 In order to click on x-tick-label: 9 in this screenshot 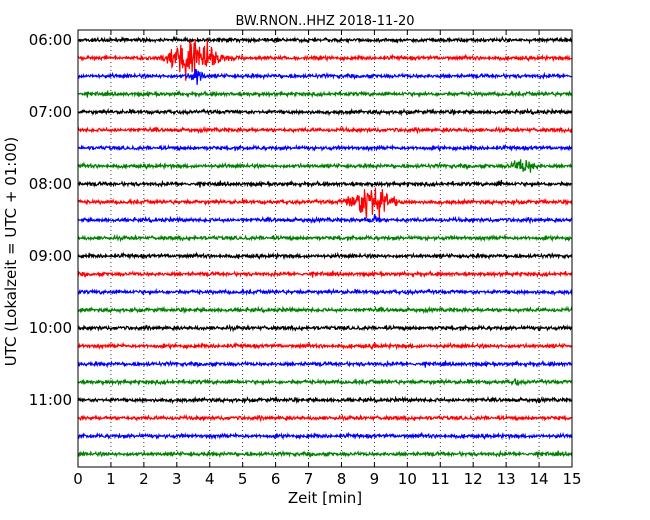, I will do `click(375, 479)`.